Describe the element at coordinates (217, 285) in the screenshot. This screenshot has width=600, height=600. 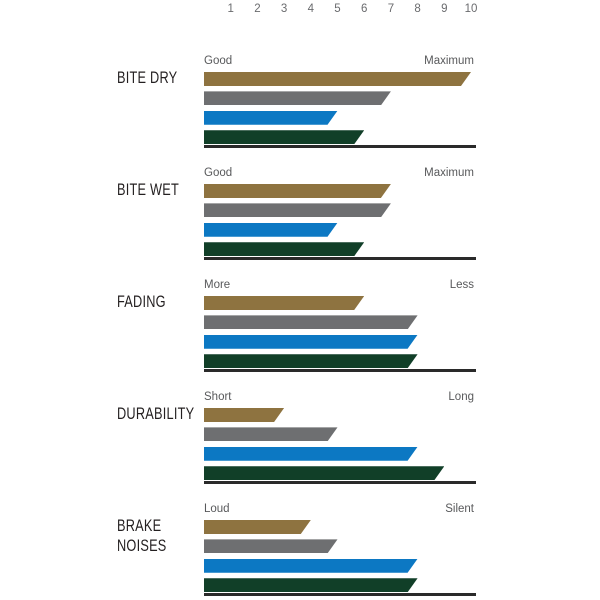
I see `scale-start-label: More` at that location.